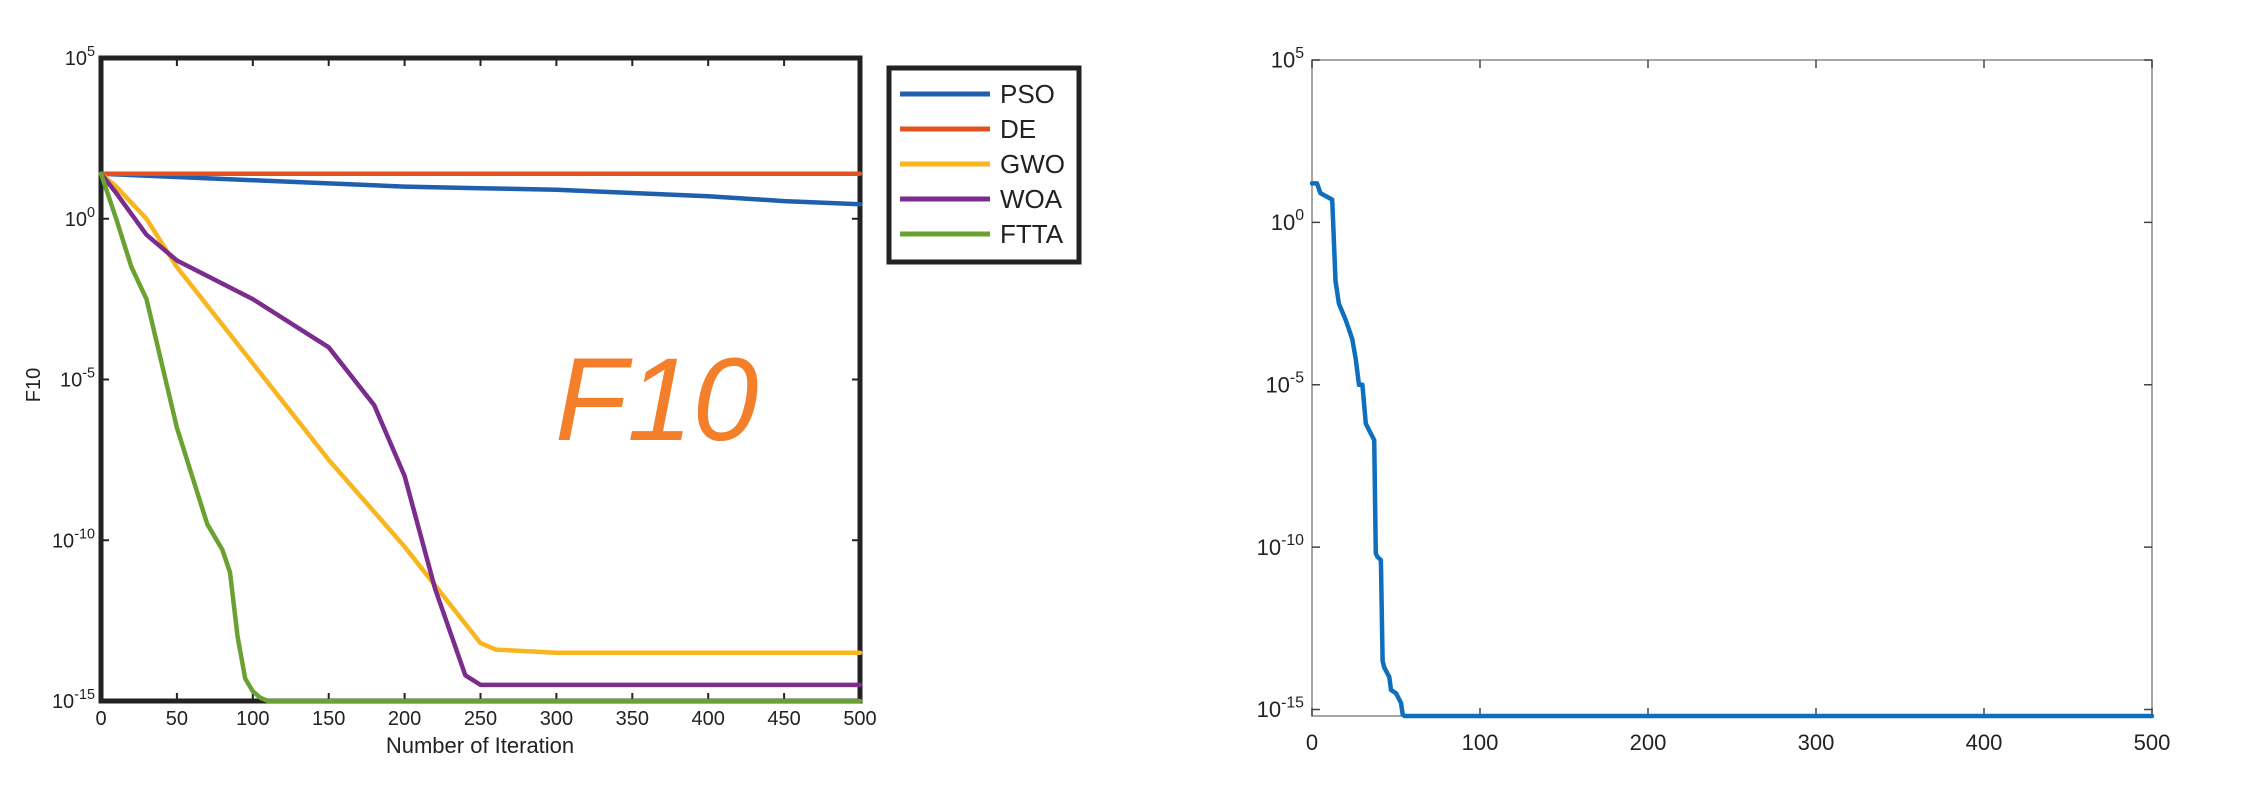 Image resolution: width=2247 pixels, height=806 pixels. I want to click on left-x-tick-label: 100, so click(252, 719).